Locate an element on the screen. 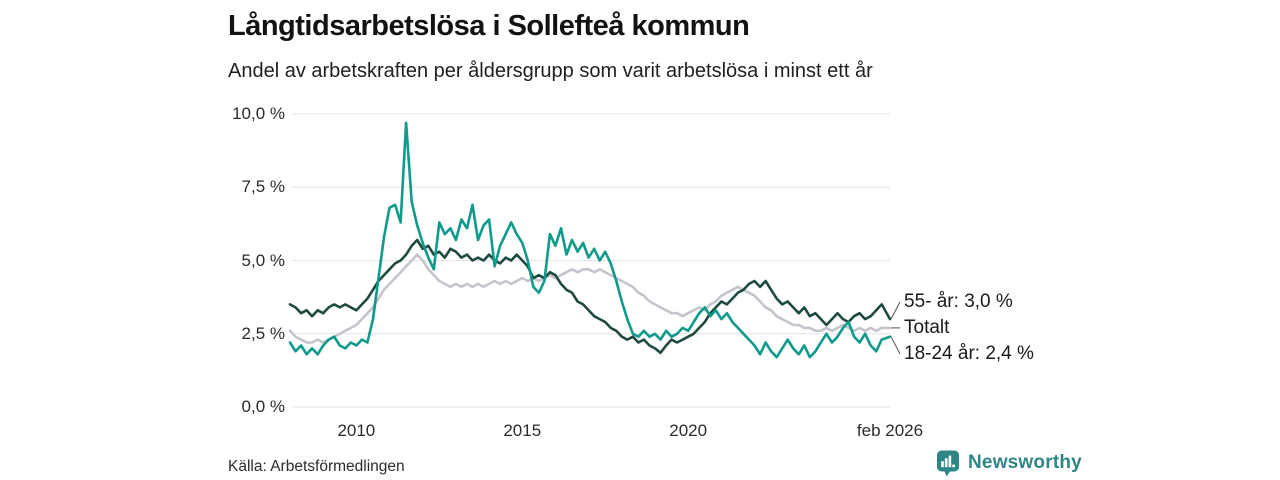 The height and width of the screenshot is (480, 1280). series-line-totalt is located at coordinates (590, 298).